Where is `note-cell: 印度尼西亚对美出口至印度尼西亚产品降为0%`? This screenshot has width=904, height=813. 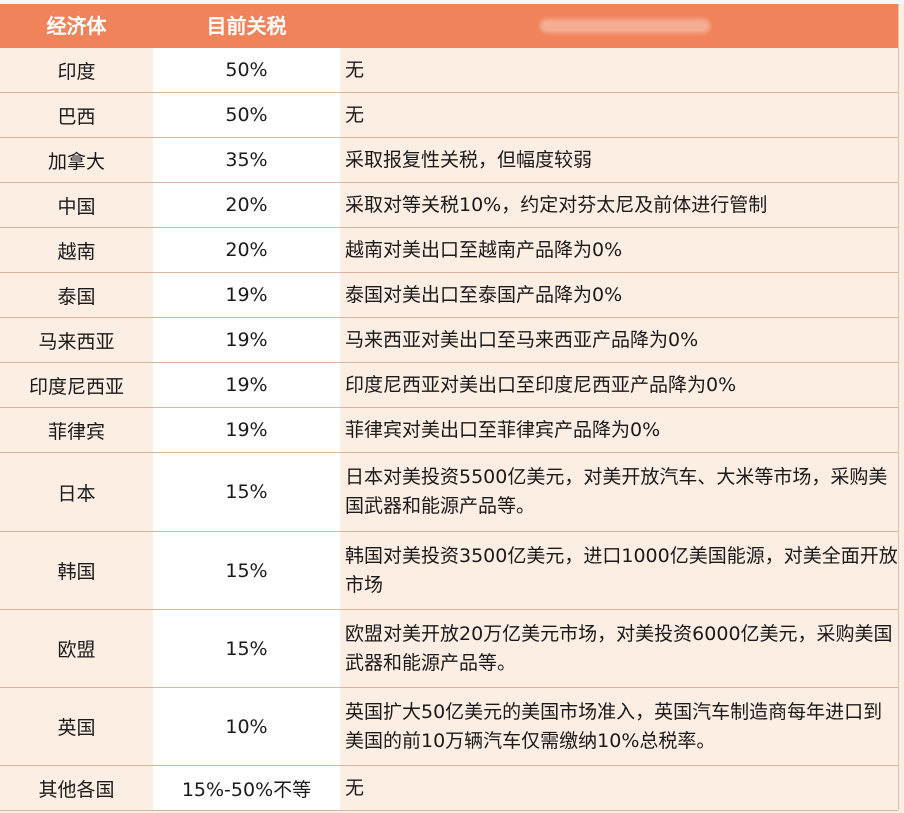
note-cell: 印度尼西亚对美出口至印度尼西亚产品降为0% is located at coordinates (541, 384).